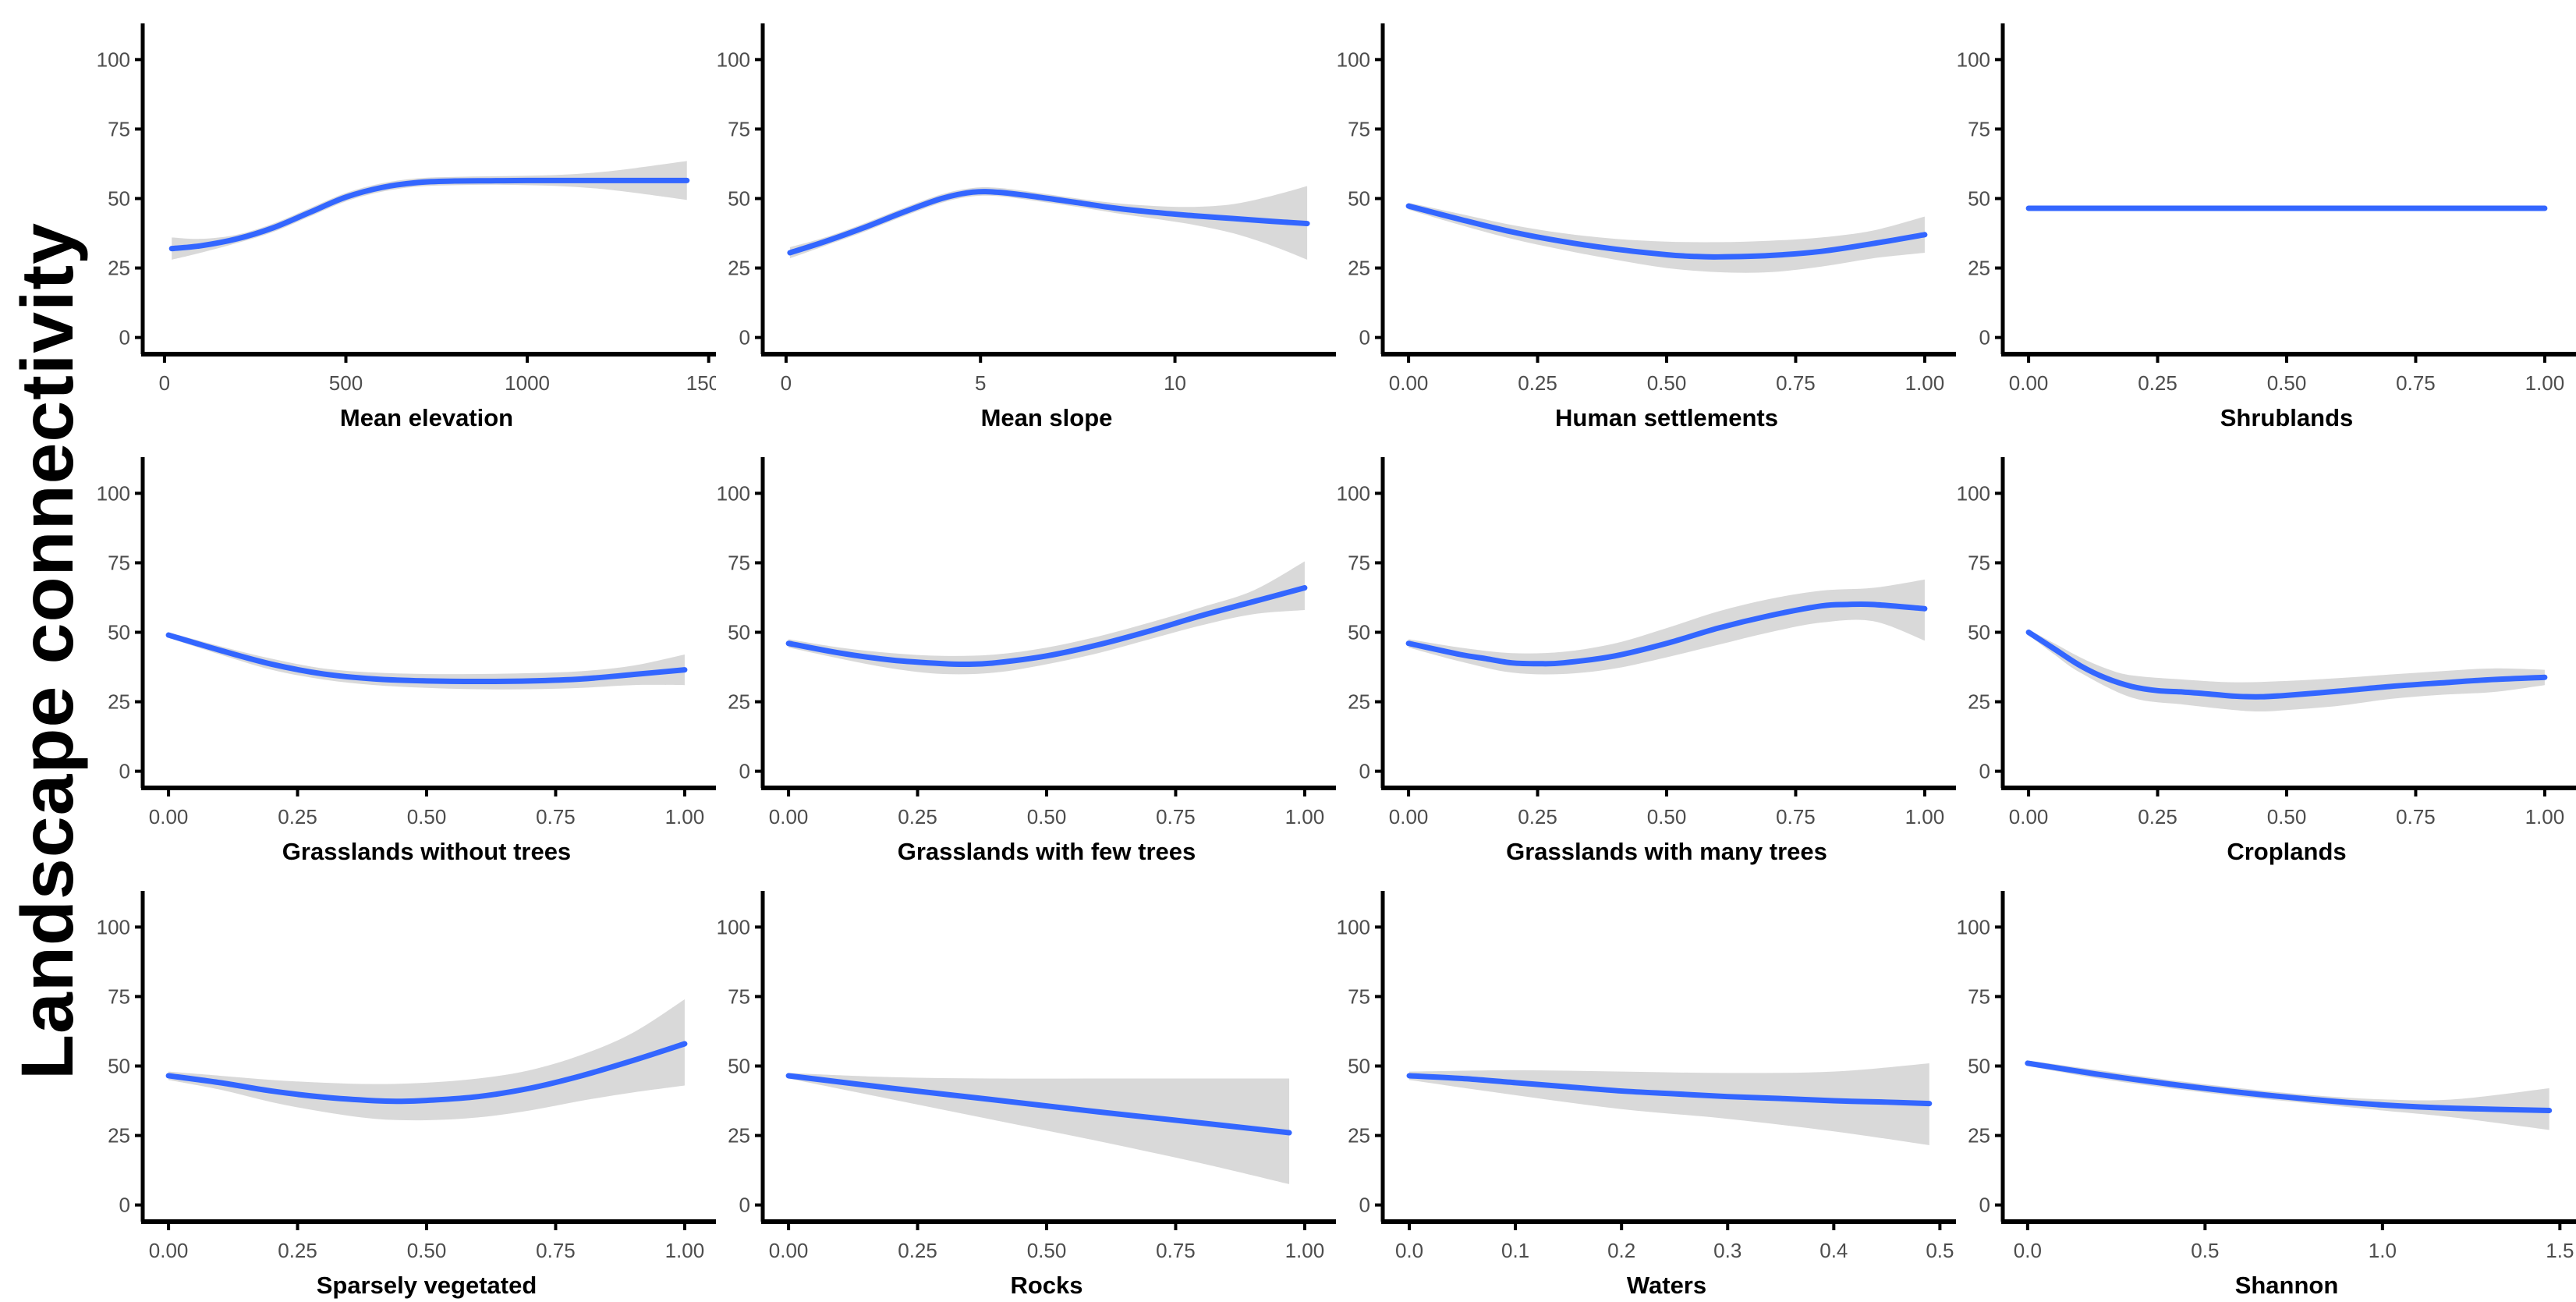  What do you see at coordinates (2287, 417) in the screenshot?
I see `x-axis-title: Shrublands` at bounding box center [2287, 417].